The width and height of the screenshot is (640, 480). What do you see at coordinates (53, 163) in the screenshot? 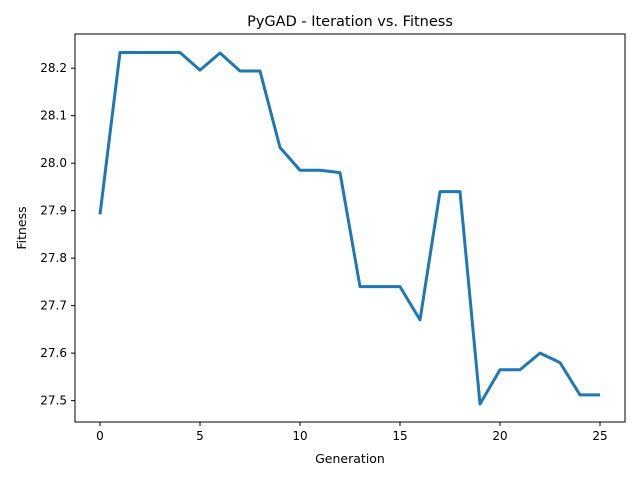
I see `y-tick-label-5: 28.0` at bounding box center [53, 163].